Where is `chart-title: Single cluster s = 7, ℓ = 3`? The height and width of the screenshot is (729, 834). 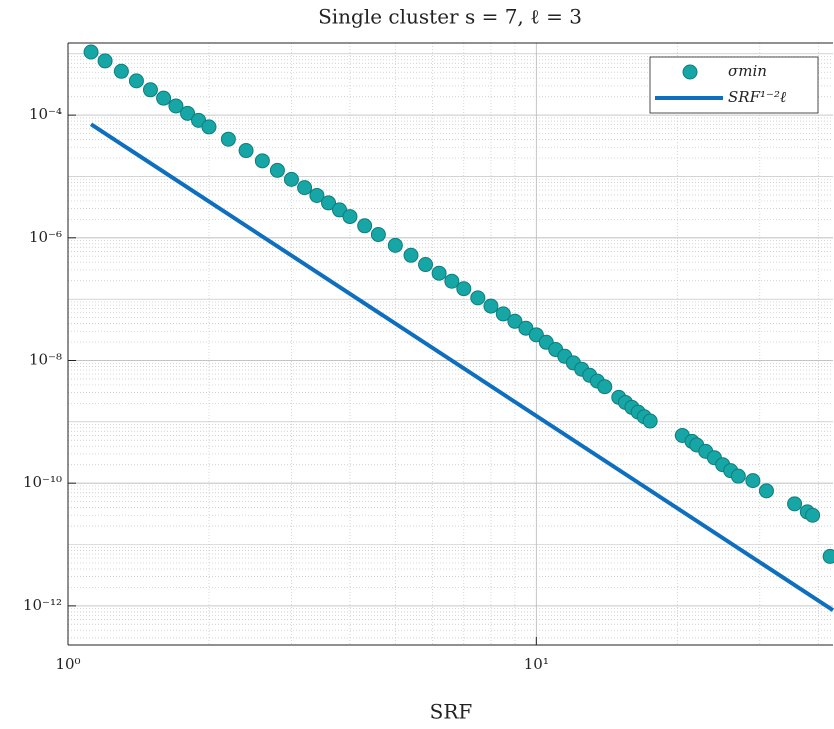 chart-title: Single cluster s = 7, ℓ = 3 is located at coordinates (450, 17).